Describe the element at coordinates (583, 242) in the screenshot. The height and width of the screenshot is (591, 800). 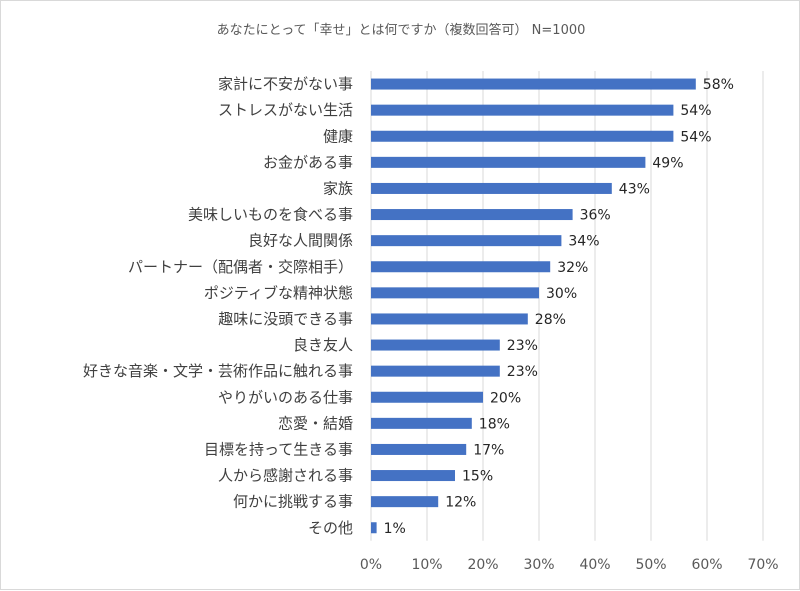
I see `value-label: 34%` at that location.